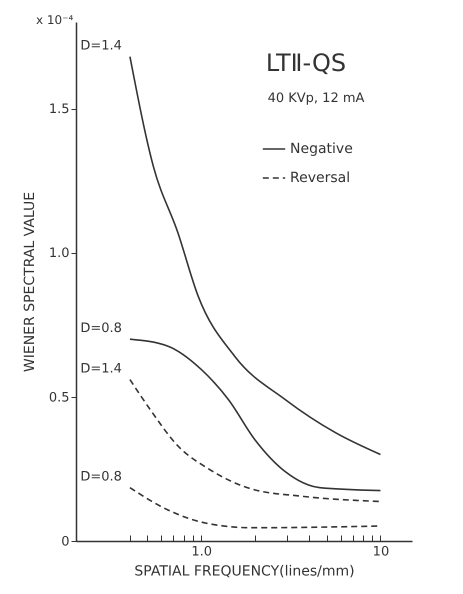 The width and height of the screenshot is (463, 594). I want to click on y-tick-label: 0, so click(65, 542).